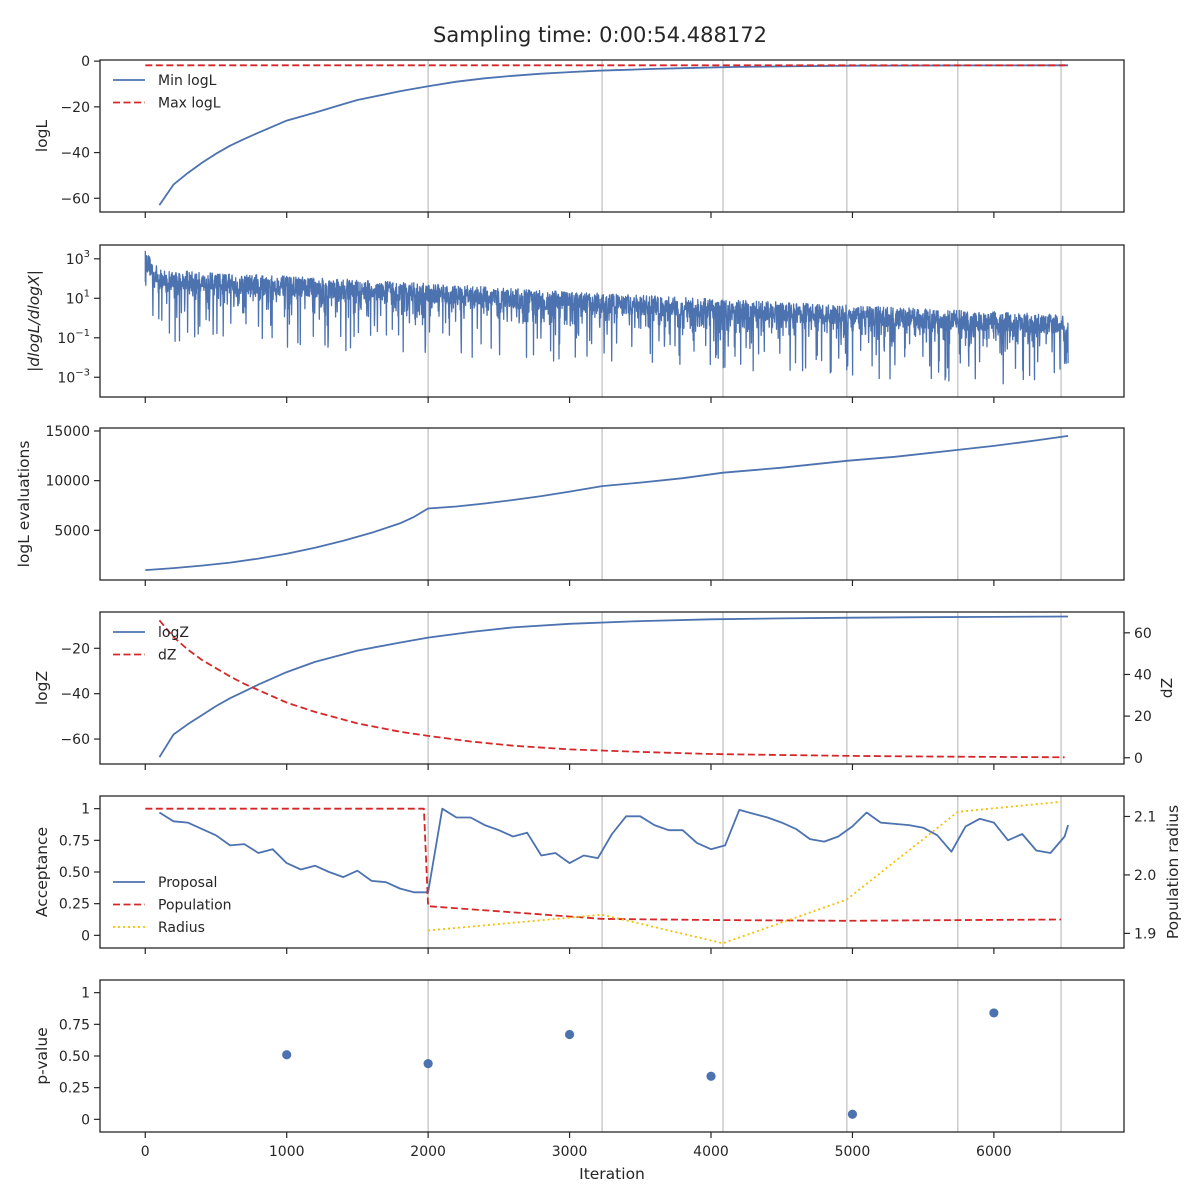 The height and width of the screenshot is (1200, 1200). What do you see at coordinates (994, 1152) in the screenshot?
I see `x-tick-label: 6000` at bounding box center [994, 1152].